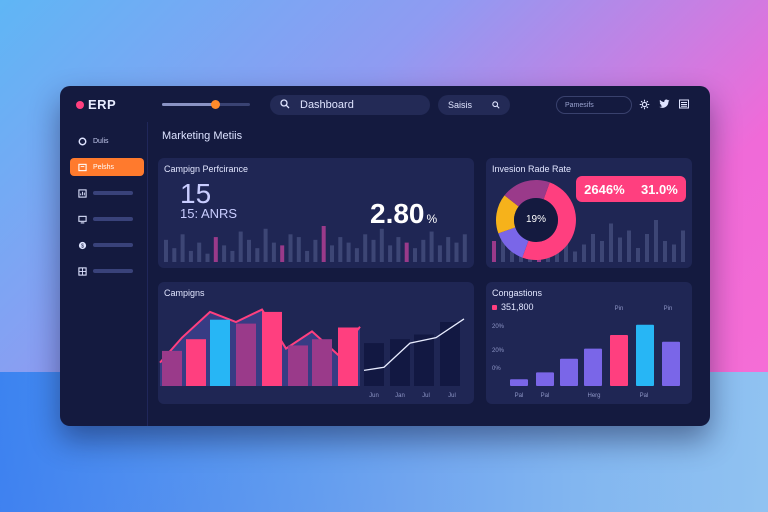  What do you see at coordinates (107, 141) in the screenshot?
I see `sidebar-item-dulis: Dulis` at bounding box center [107, 141].